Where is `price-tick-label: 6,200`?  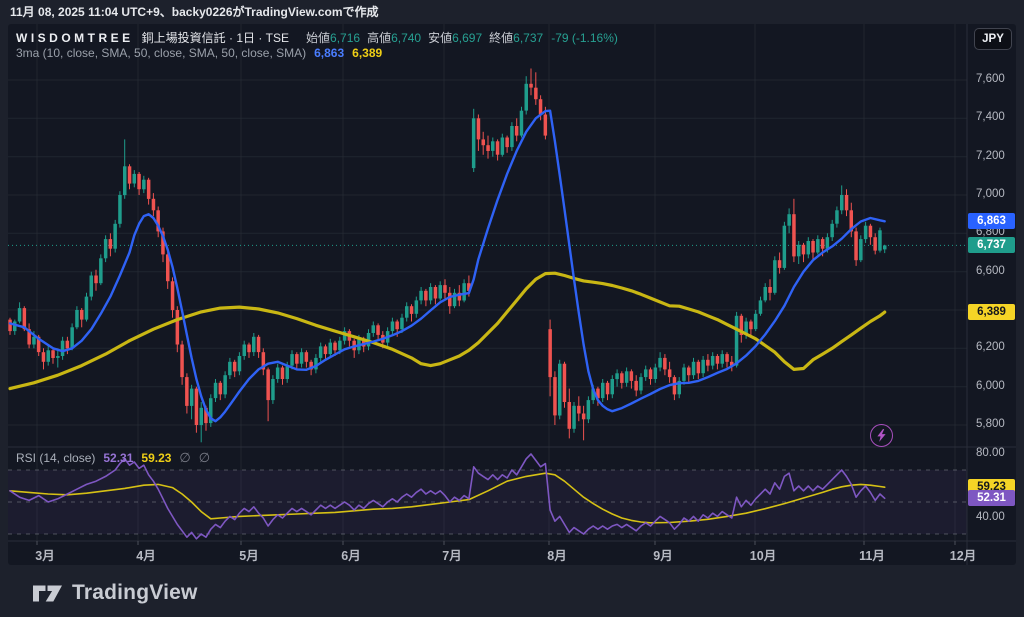 price-tick-label: 6,200 is located at coordinates (990, 347).